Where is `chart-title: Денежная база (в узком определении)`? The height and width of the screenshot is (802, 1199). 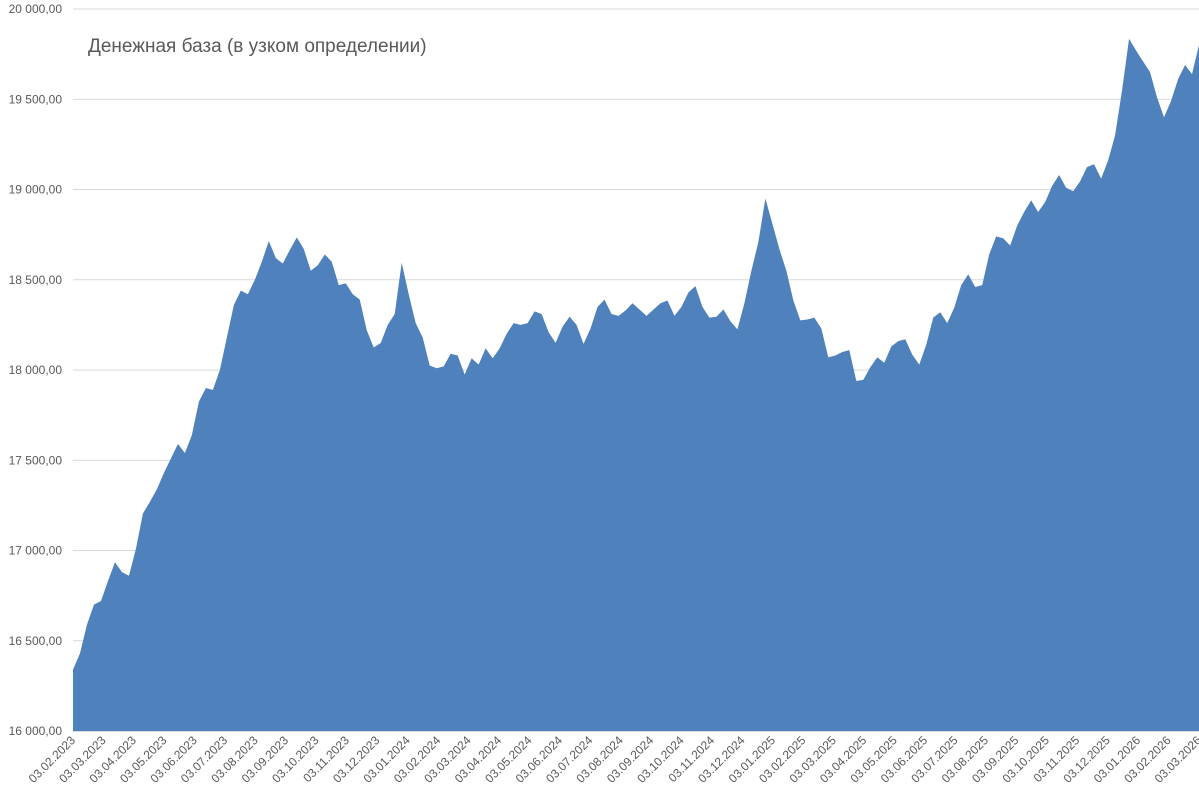 chart-title: Денежная база (в узком определении) is located at coordinates (257, 46).